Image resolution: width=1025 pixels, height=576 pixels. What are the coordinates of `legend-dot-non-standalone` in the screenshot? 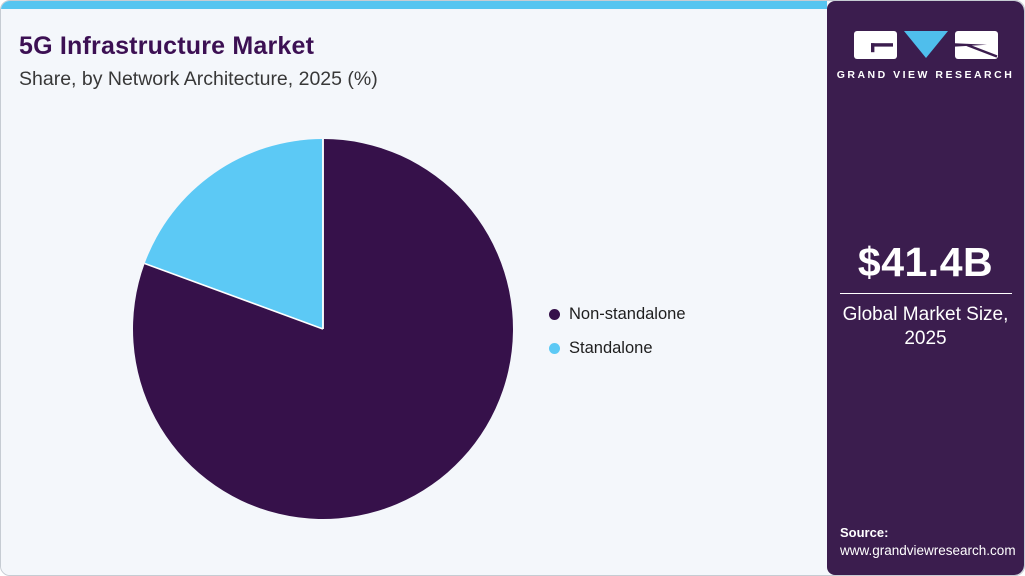 It's located at (554, 314).